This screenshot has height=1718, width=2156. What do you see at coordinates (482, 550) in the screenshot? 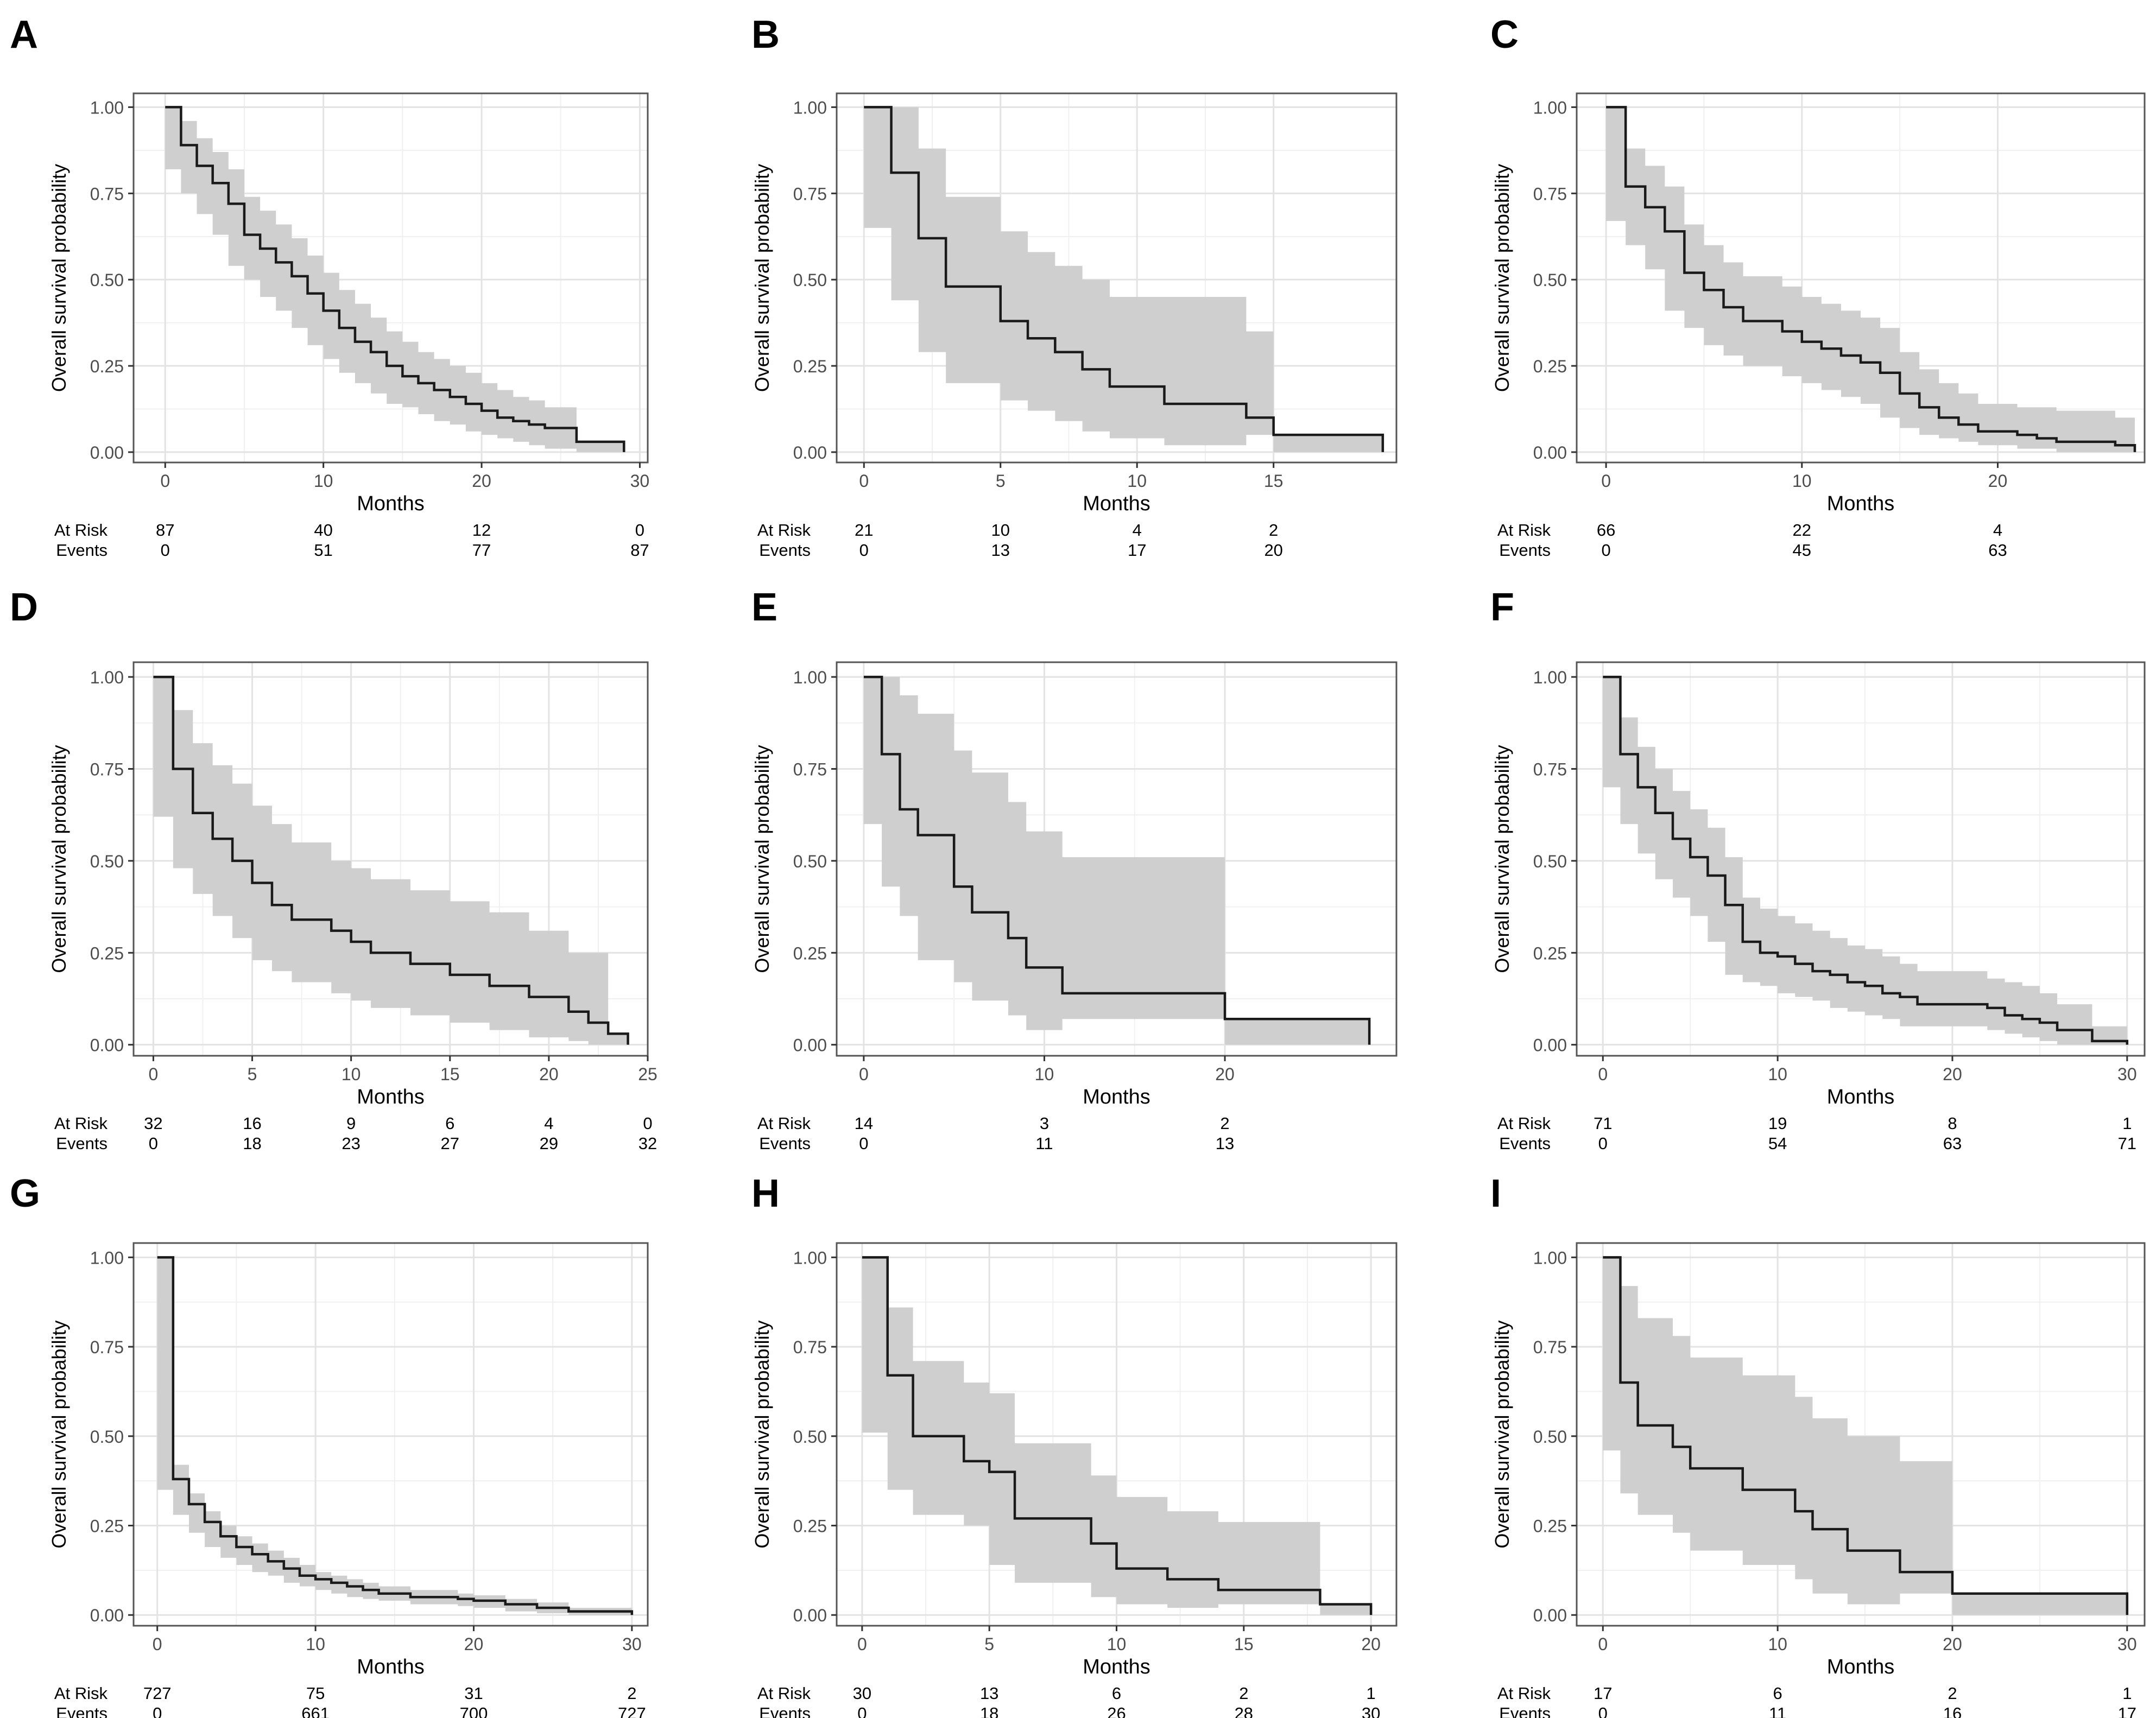
I see `events-value: 77` at bounding box center [482, 550].